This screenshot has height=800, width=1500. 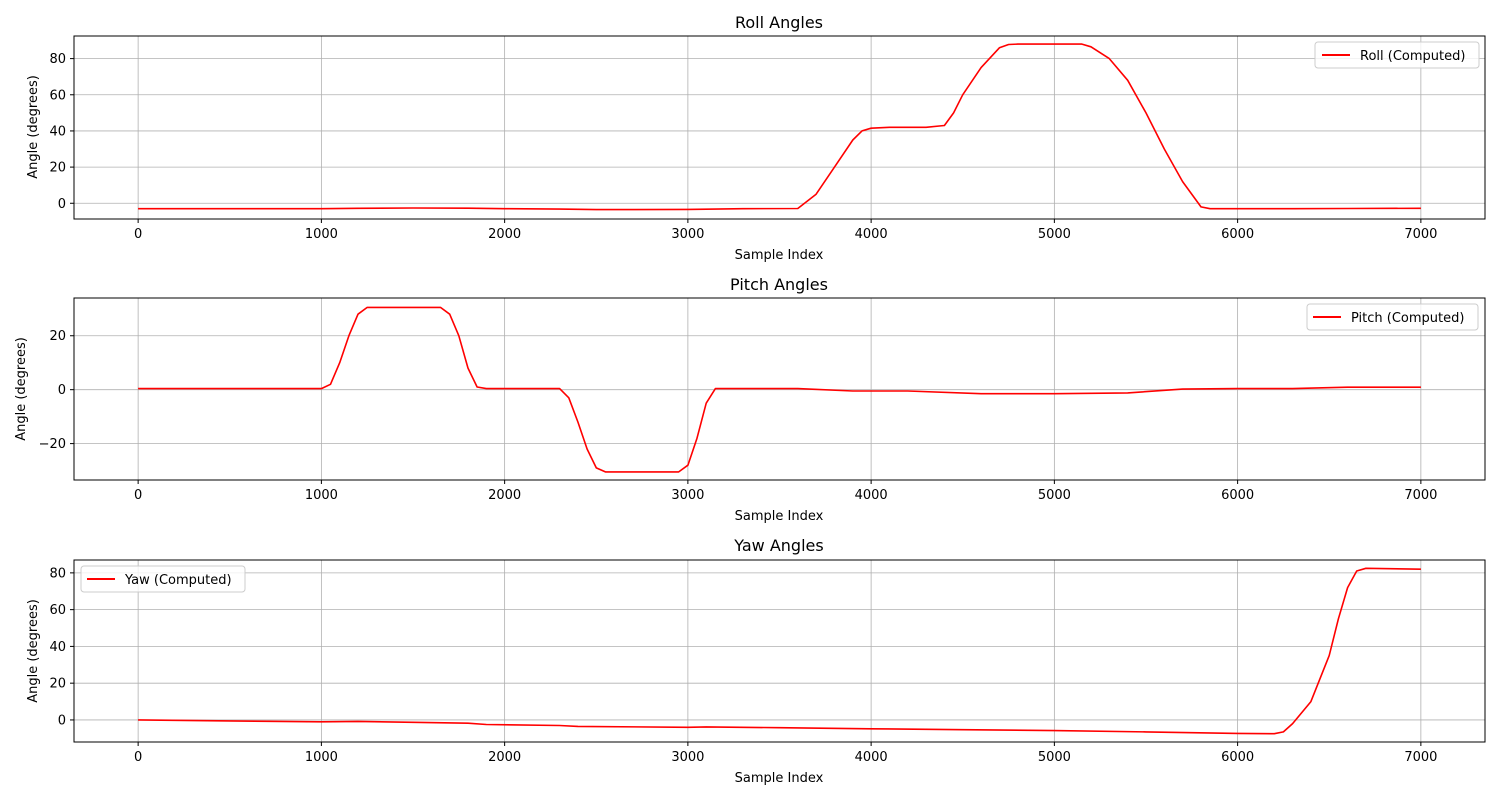 I want to click on pitch-legend-box, so click(x=1392, y=317).